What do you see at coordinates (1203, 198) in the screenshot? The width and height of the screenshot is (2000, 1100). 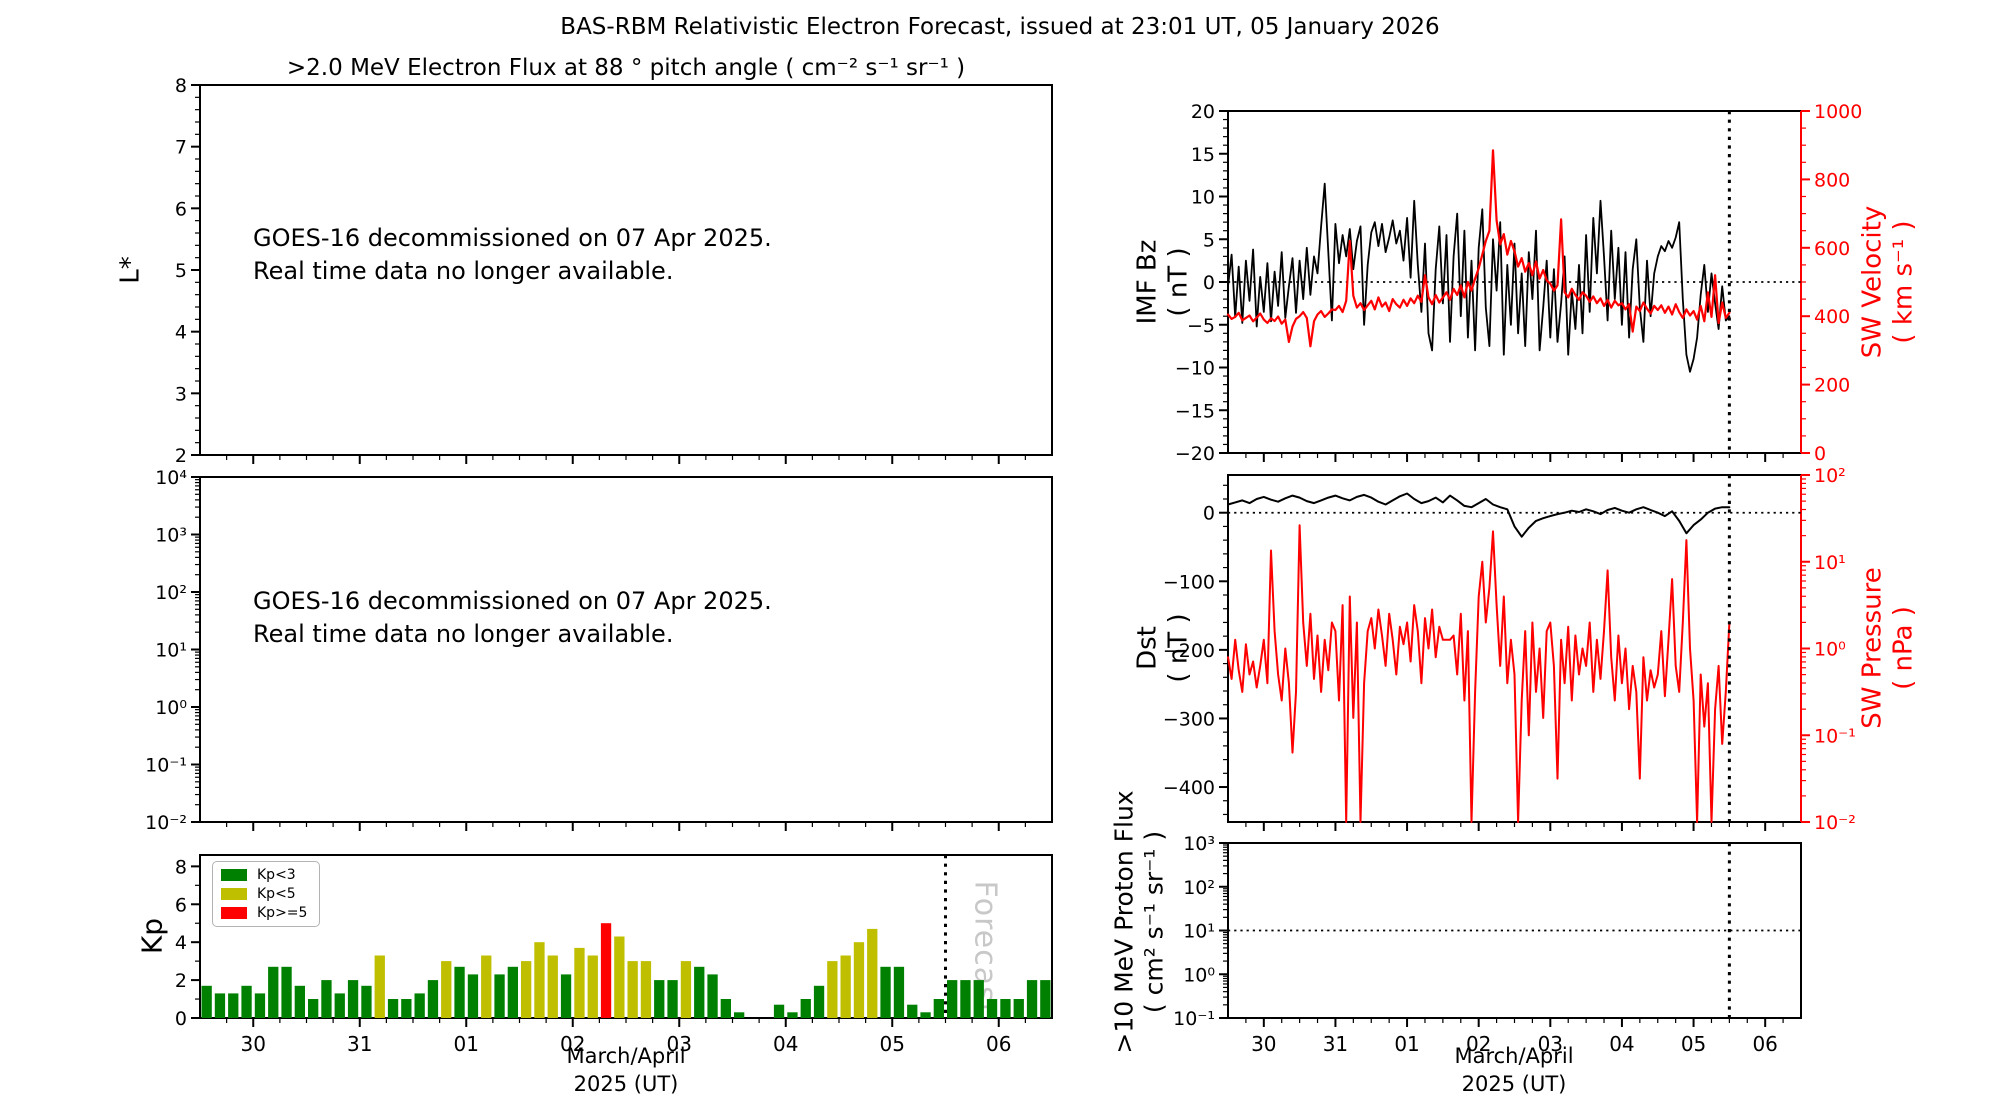 I see `y-tick-label: 10` at bounding box center [1203, 198].